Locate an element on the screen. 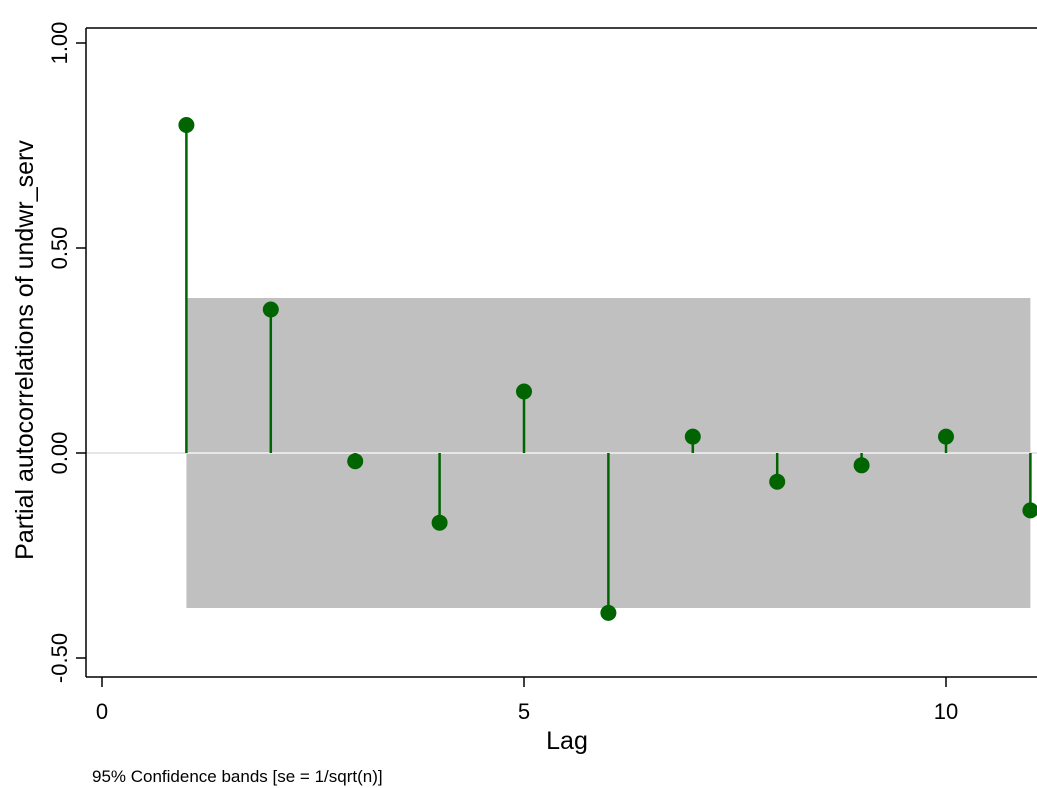 This screenshot has width=1037, height=788. x-tick-label-1: 5 is located at coordinates (524, 711).